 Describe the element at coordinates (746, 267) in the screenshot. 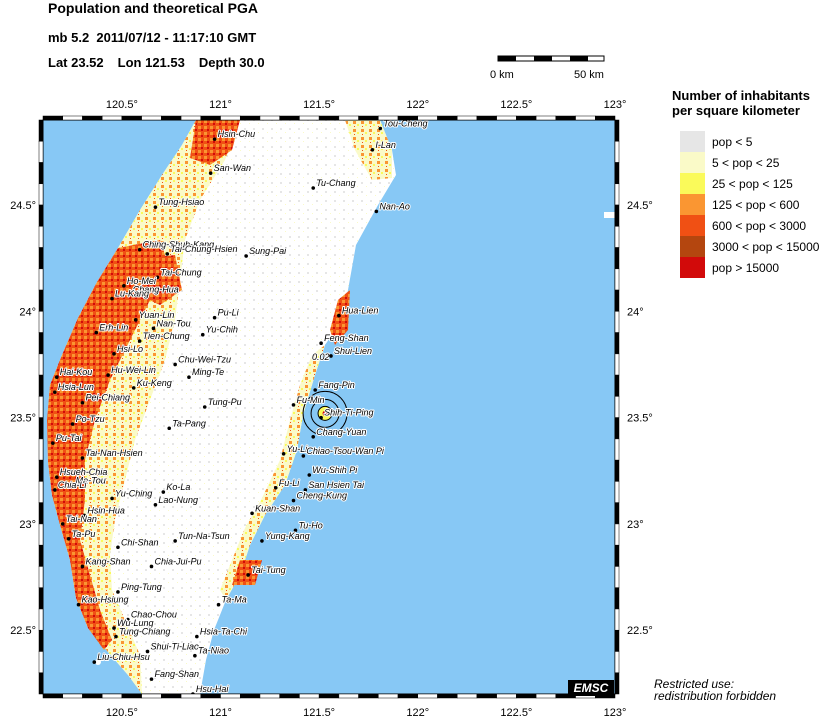

I see `legend-label: pop > 15000` at that location.